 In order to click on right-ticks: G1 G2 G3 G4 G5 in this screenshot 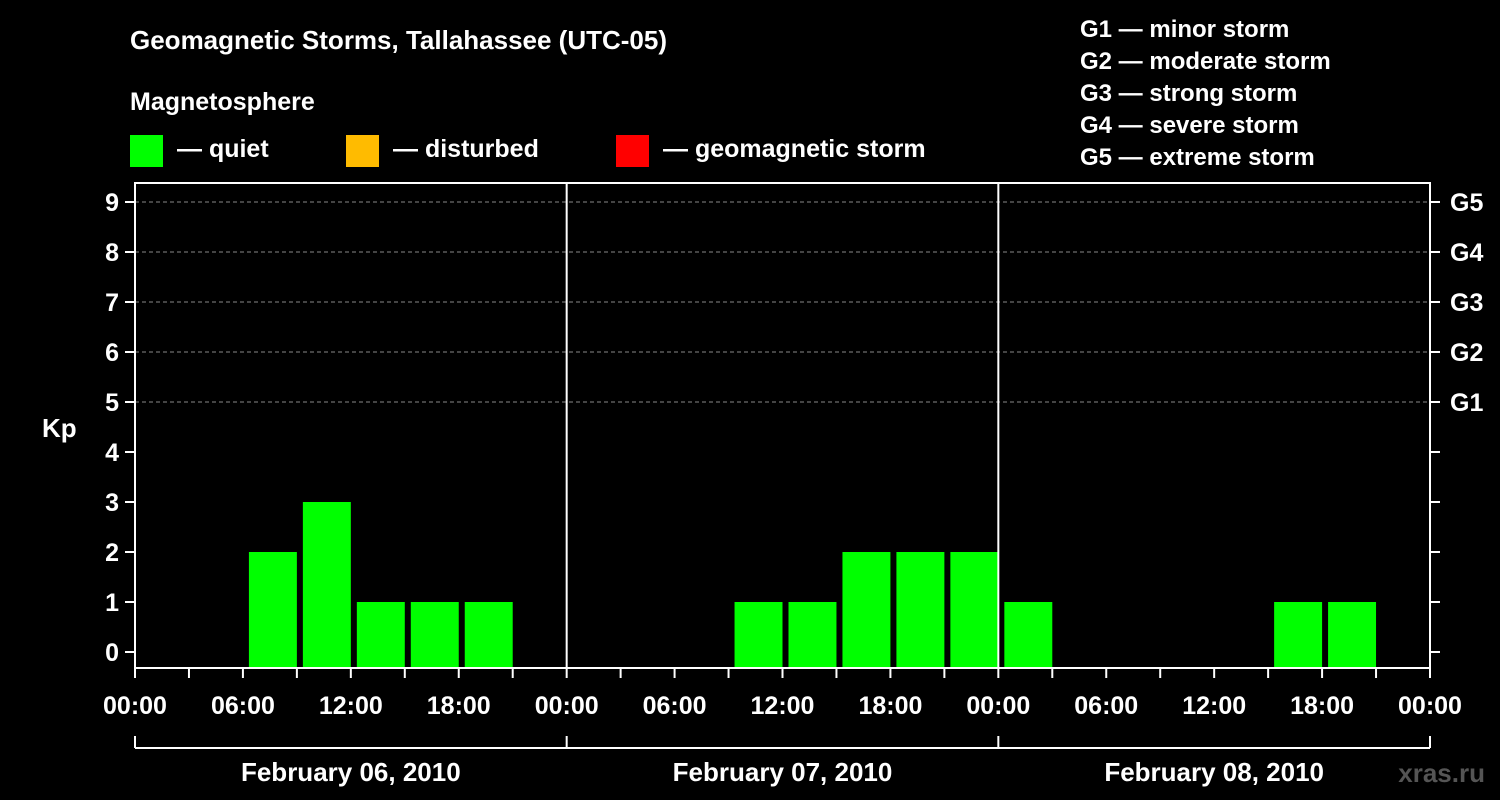, I will do `click(1456, 421)`.